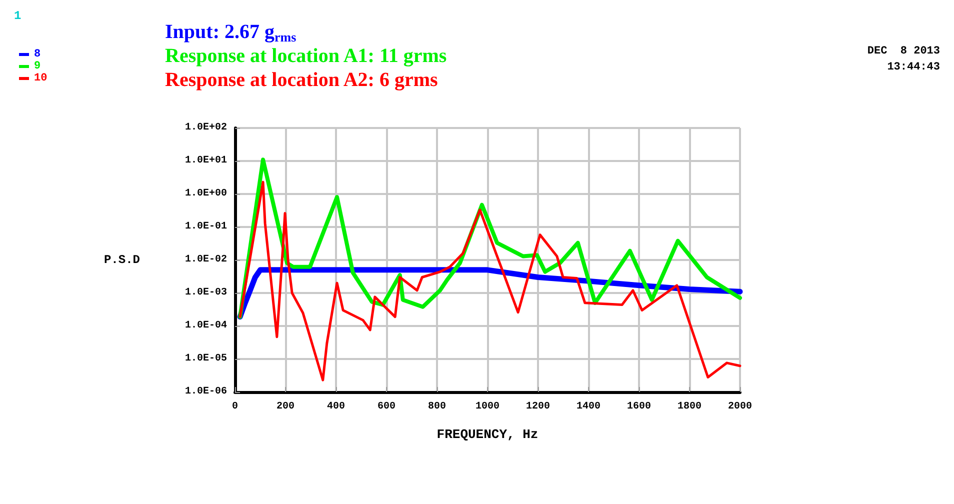 Image resolution: width=954 pixels, height=504 pixels. What do you see at coordinates (913, 68) in the screenshot?
I see `text: 13:44:43` at bounding box center [913, 68].